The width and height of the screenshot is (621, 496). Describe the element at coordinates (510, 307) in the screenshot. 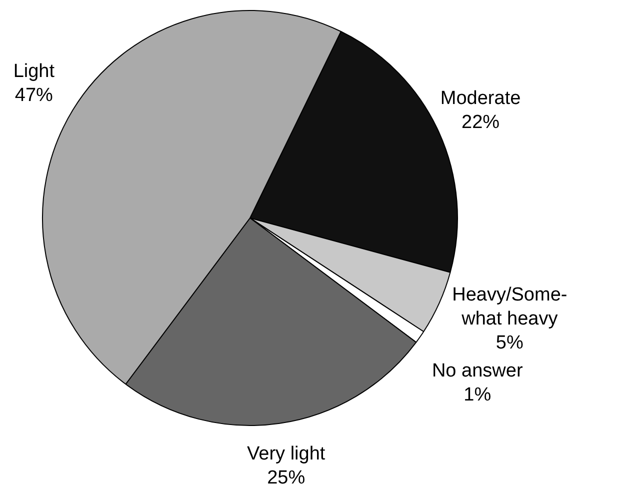

I see `slice-label: Heavy/Some-what heavy` at that location.